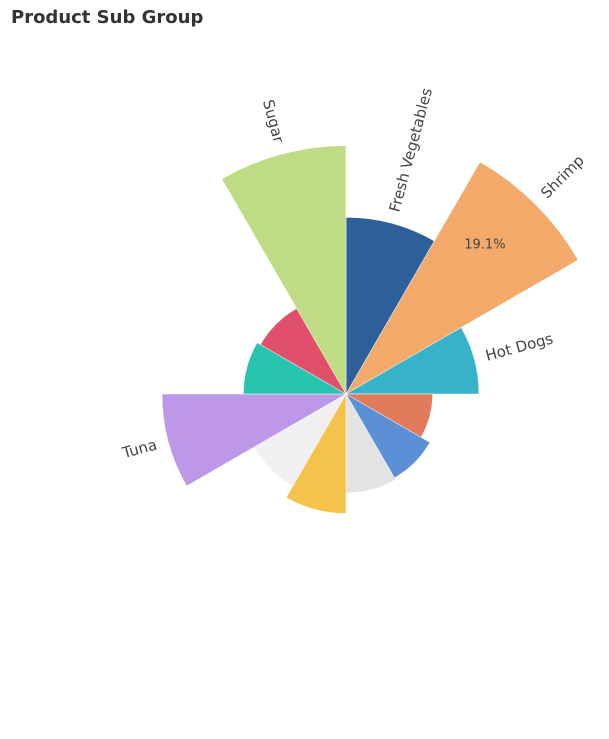 The height and width of the screenshot is (739, 609). Describe the element at coordinates (139, 449) in the screenshot. I see `slice-label-tuna: Tuna` at that location.